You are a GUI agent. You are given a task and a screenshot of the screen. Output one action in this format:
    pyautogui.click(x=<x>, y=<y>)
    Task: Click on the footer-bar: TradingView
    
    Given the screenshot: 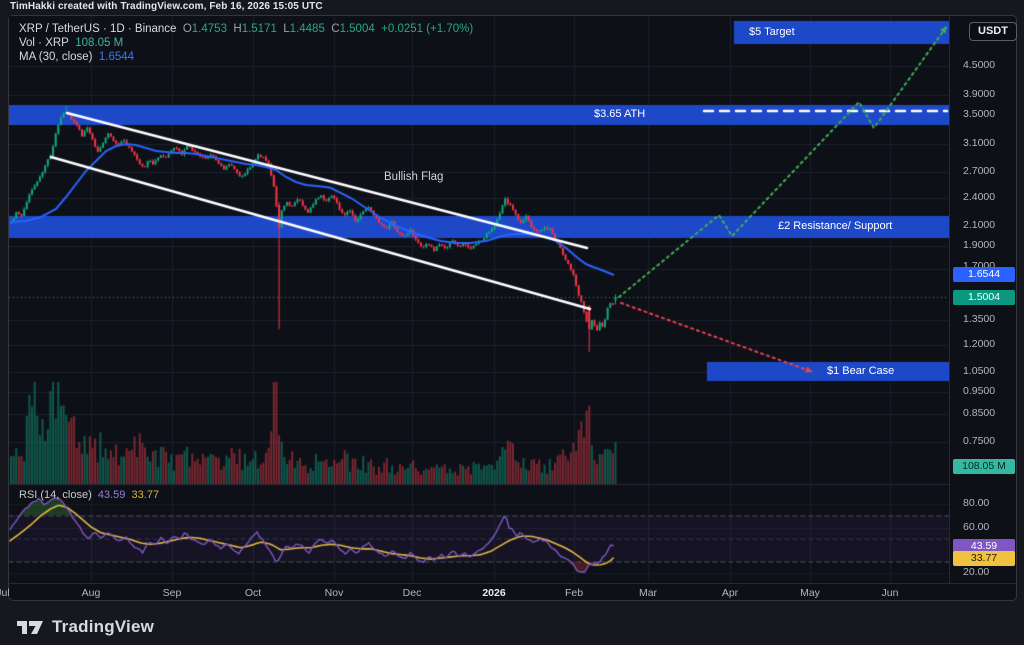 What is the action you would take?
    pyautogui.click(x=512, y=626)
    